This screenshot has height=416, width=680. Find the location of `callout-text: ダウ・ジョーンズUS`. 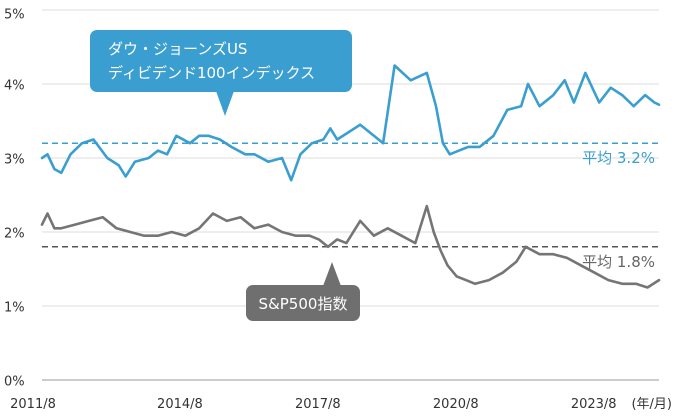

callout-text: ダウ・ジョーンズUS is located at coordinates (177, 49).